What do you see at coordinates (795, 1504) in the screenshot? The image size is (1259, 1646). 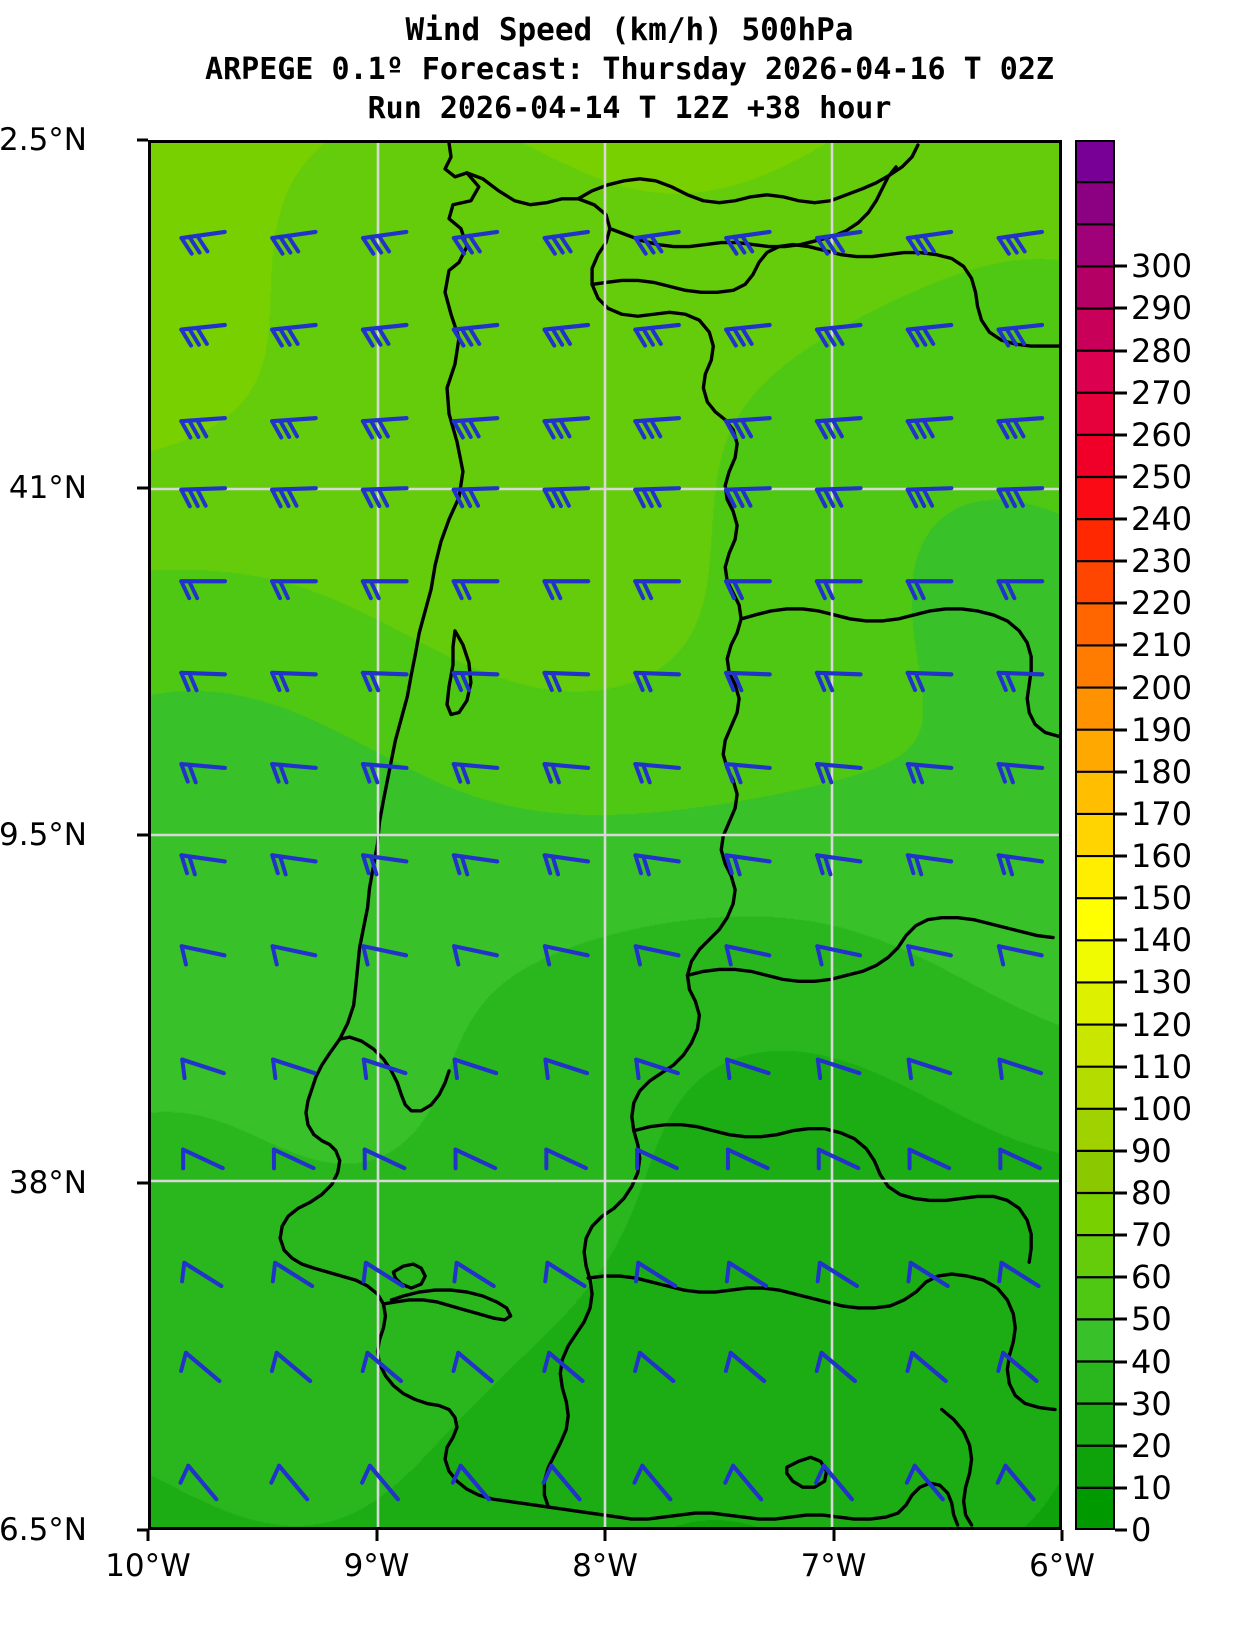 I see `coastline-south-algarve` at bounding box center [795, 1504].